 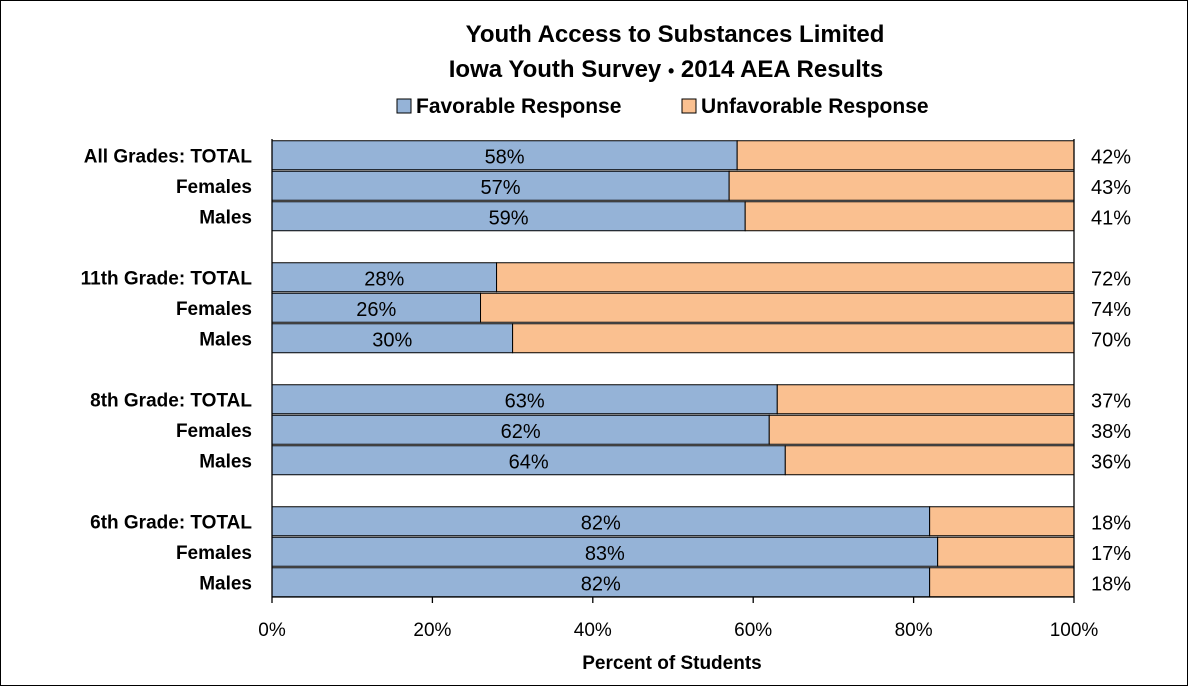 I want to click on bar-favorable-11th-grade-males, so click(x=392, y=338).